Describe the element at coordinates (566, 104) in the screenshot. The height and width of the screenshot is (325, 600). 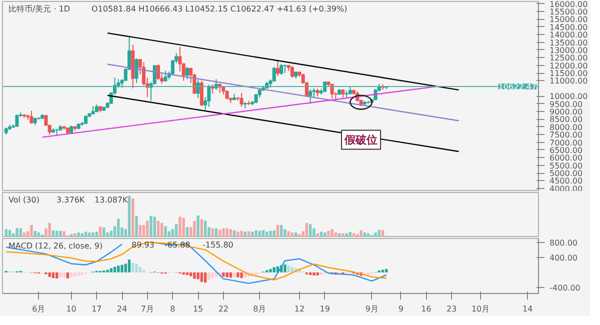
I see `y-tick-label: 9500.00` at that location.